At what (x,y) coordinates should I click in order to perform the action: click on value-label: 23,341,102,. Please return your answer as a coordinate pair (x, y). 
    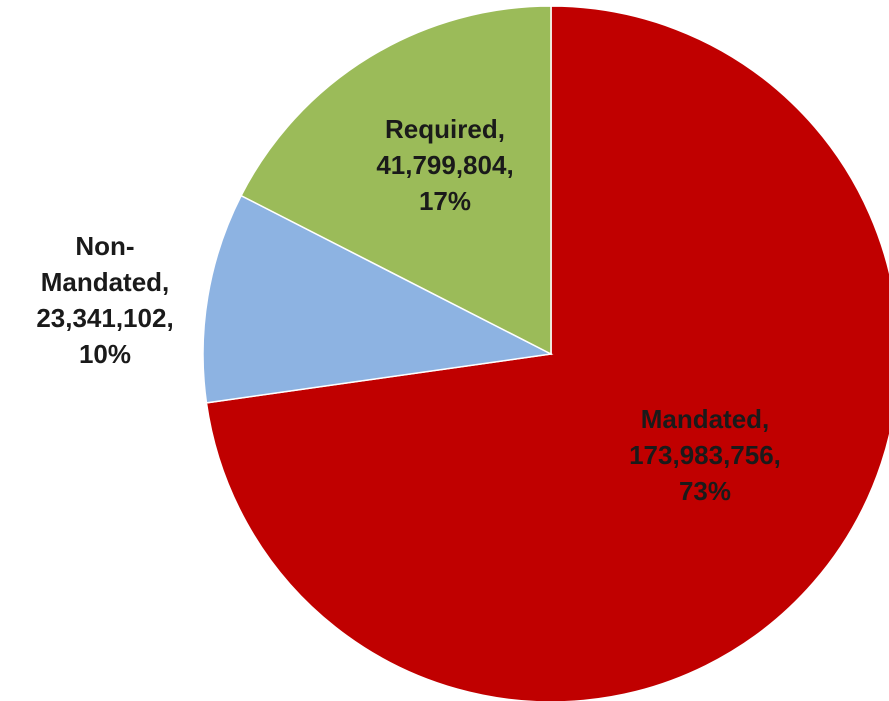
    Looking at the image, I should click on (105, 318).